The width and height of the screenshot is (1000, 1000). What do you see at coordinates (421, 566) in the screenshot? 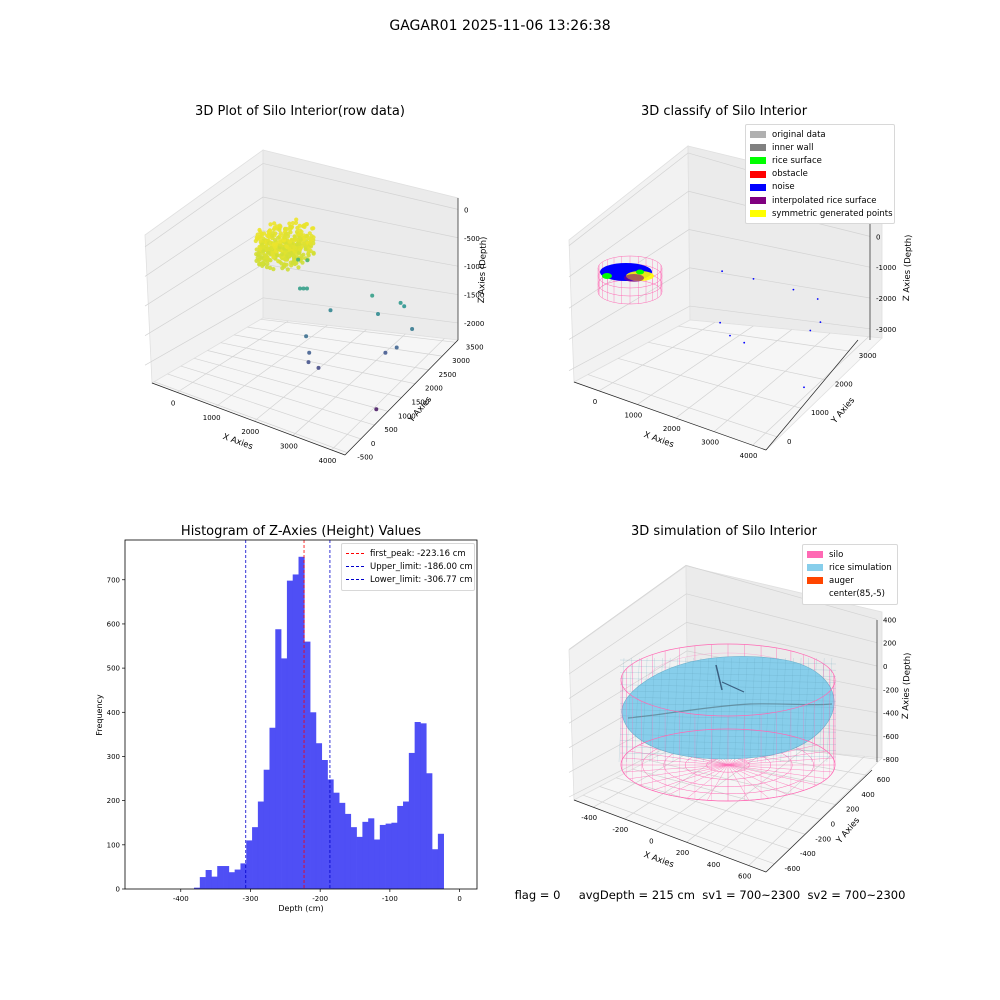
I see `legend-label: Upper_limit: -186.00 cm` at bounding box center [421, 566].